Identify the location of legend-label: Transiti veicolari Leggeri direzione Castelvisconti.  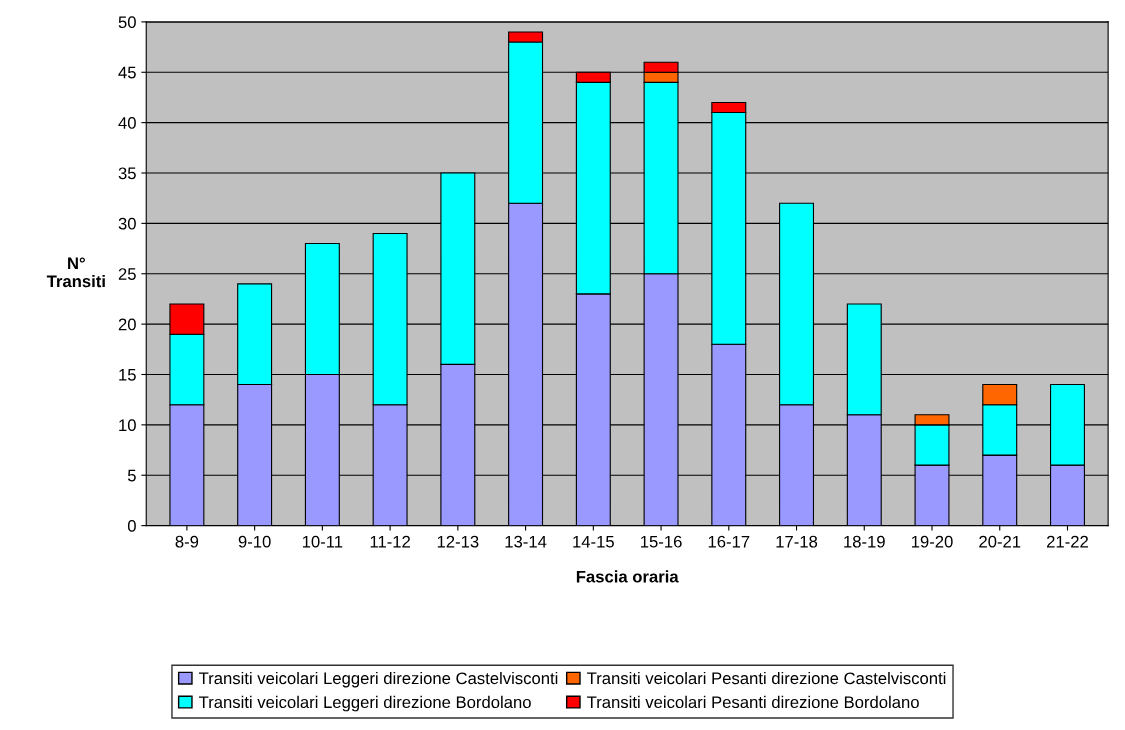
(378, 679).